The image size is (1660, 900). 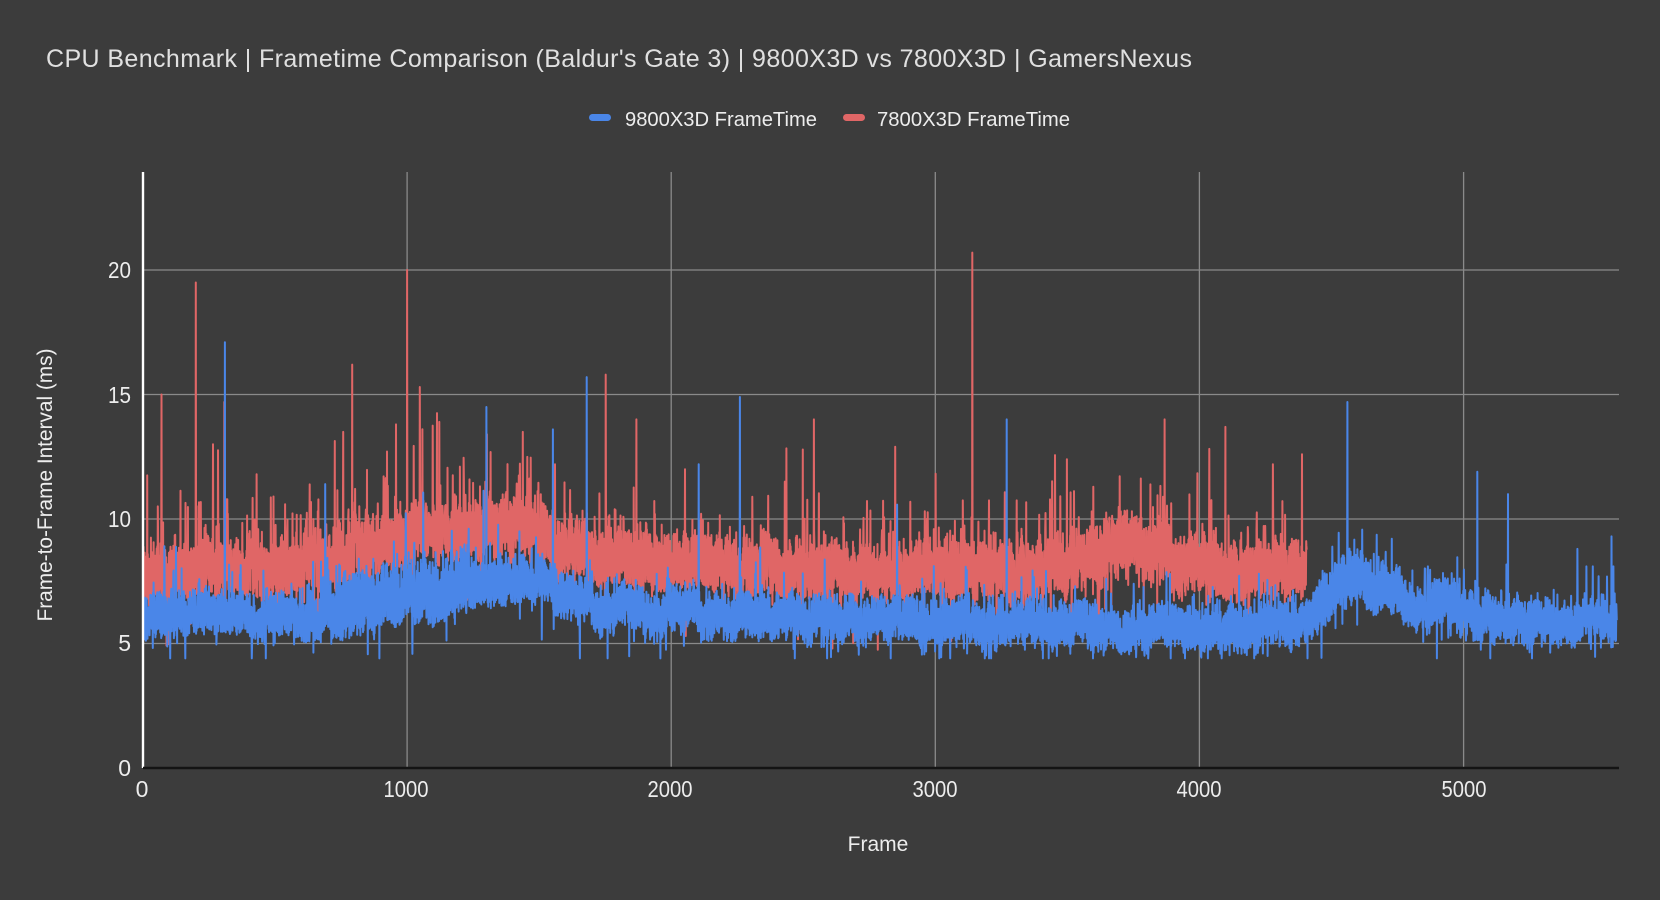 I want to click on svg-text: 4000, so click(x=1199, y=789).